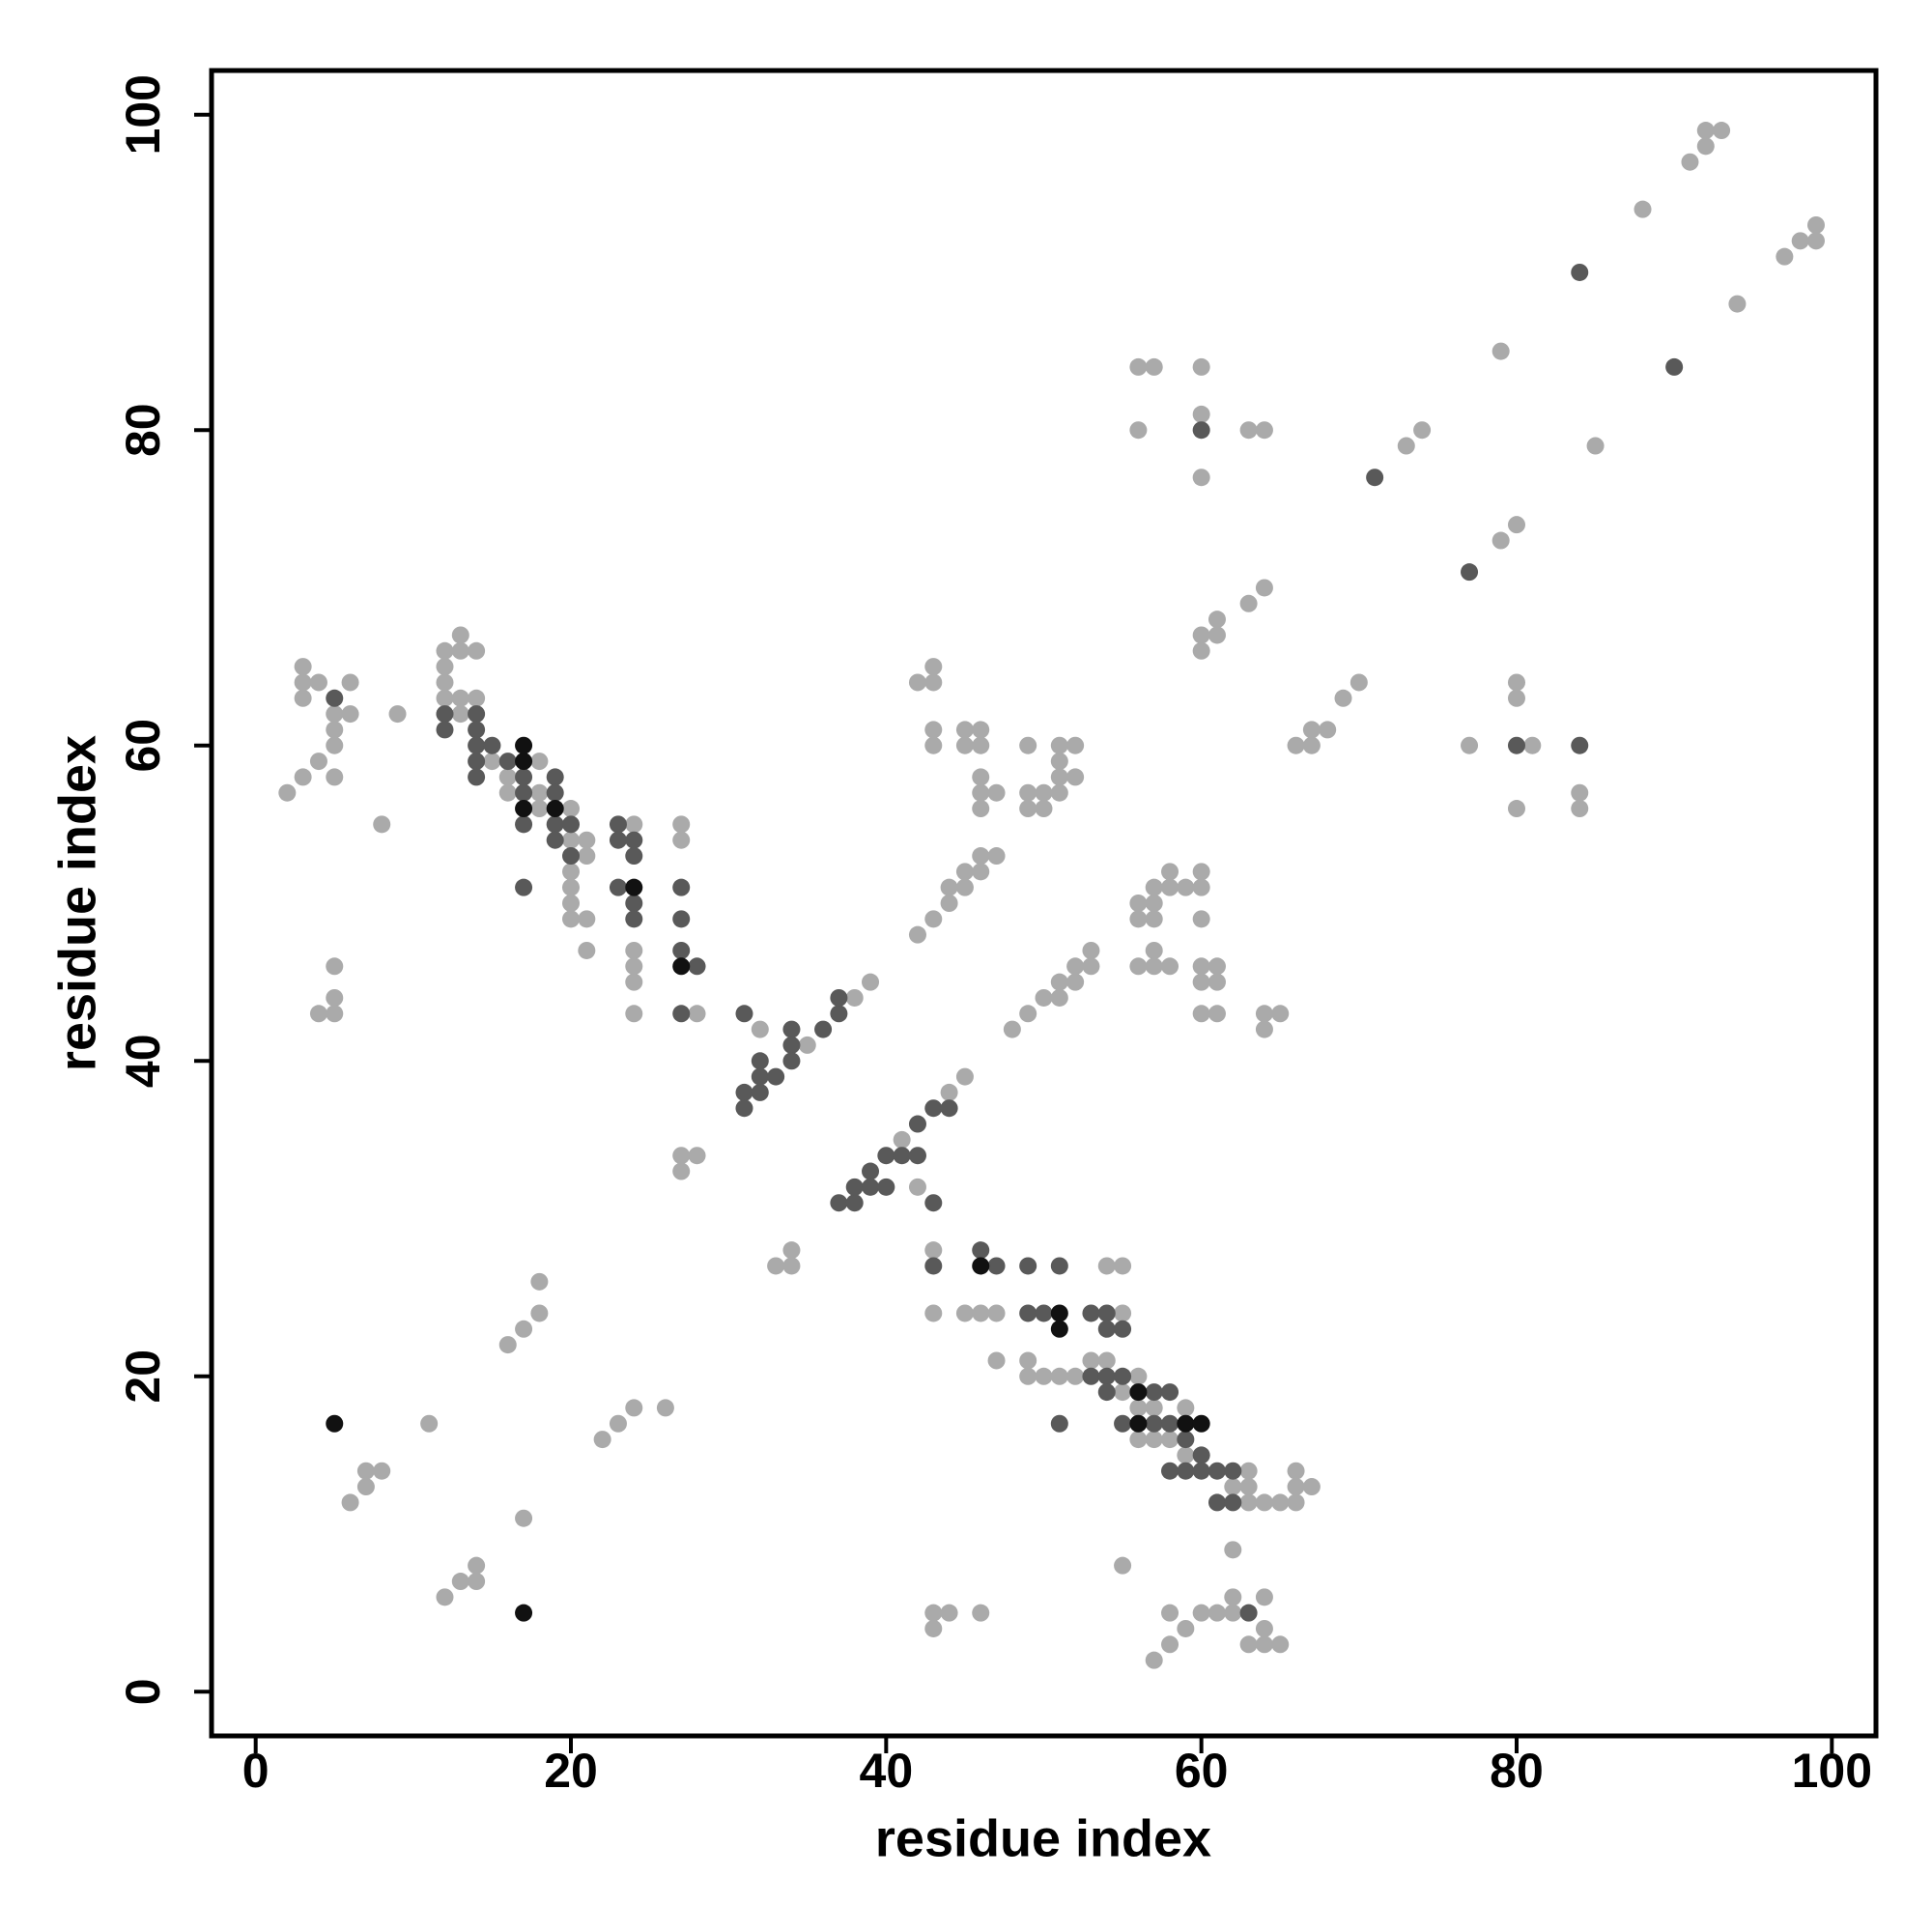 The height and width of the screenshot is (1932, 1932). Describe the element at coordinates (1043, 1838) in the screenshot. I see `x-axis-label: residue index` at that location.